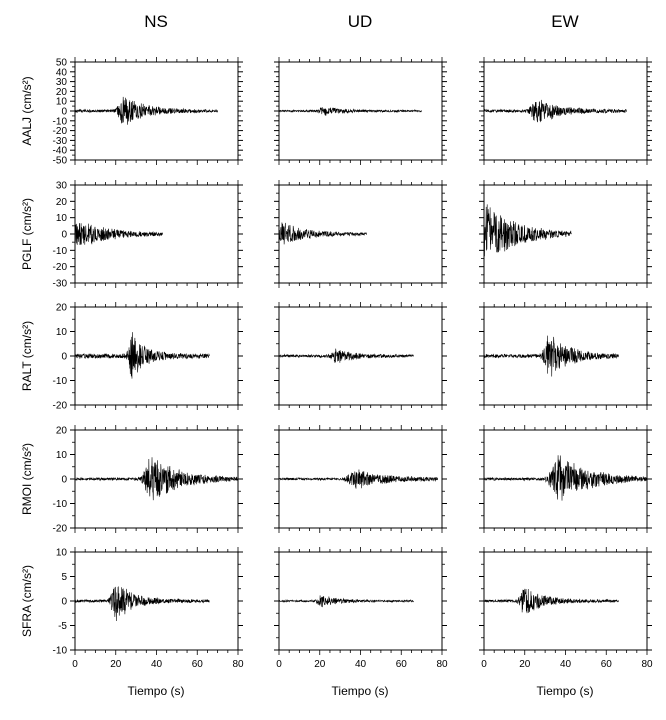 The image size is (666, 720). Describe the element at coordinates (565, 691) in the screenshot. I see `x-axis-title-ew: Tiempo (s)` at that location.